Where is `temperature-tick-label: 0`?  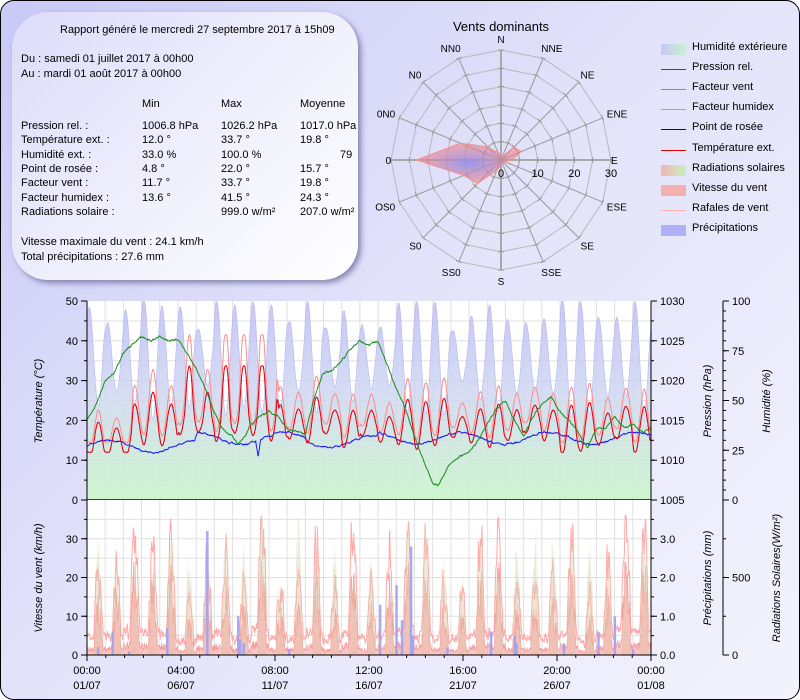
temperature-tick-label: 0 is located at coordinates (75, 501).